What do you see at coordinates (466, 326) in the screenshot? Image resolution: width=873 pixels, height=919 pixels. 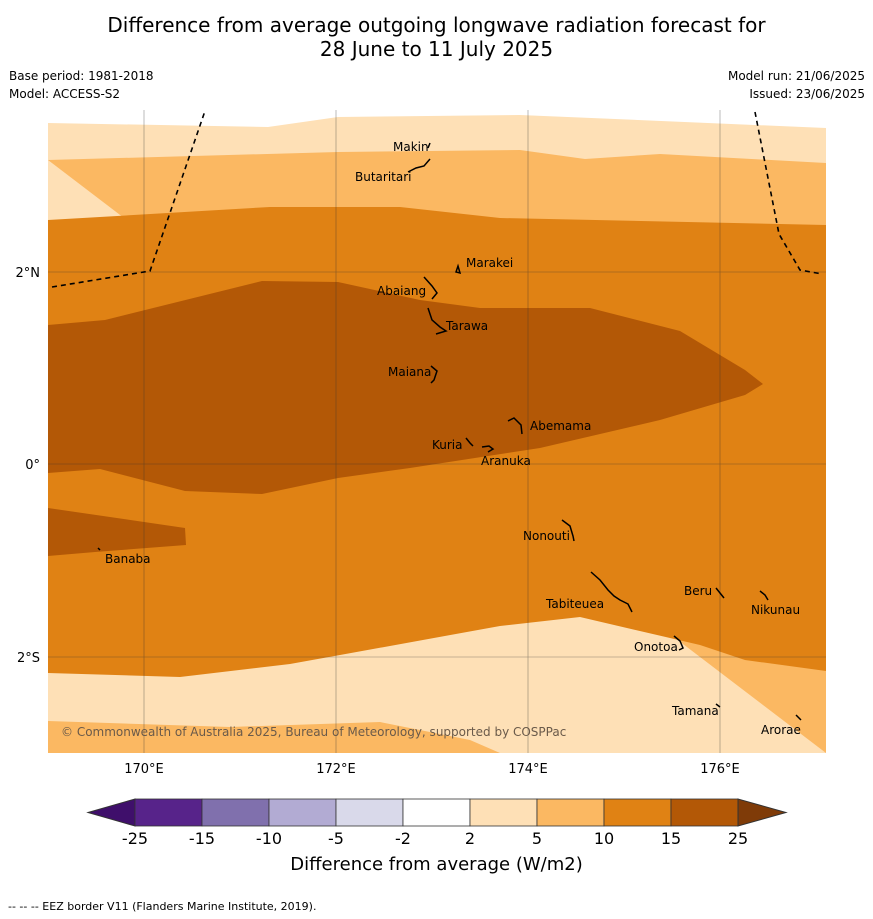 I see `island-label-tarawa: Tarawa` at bounding box center [466, 326].